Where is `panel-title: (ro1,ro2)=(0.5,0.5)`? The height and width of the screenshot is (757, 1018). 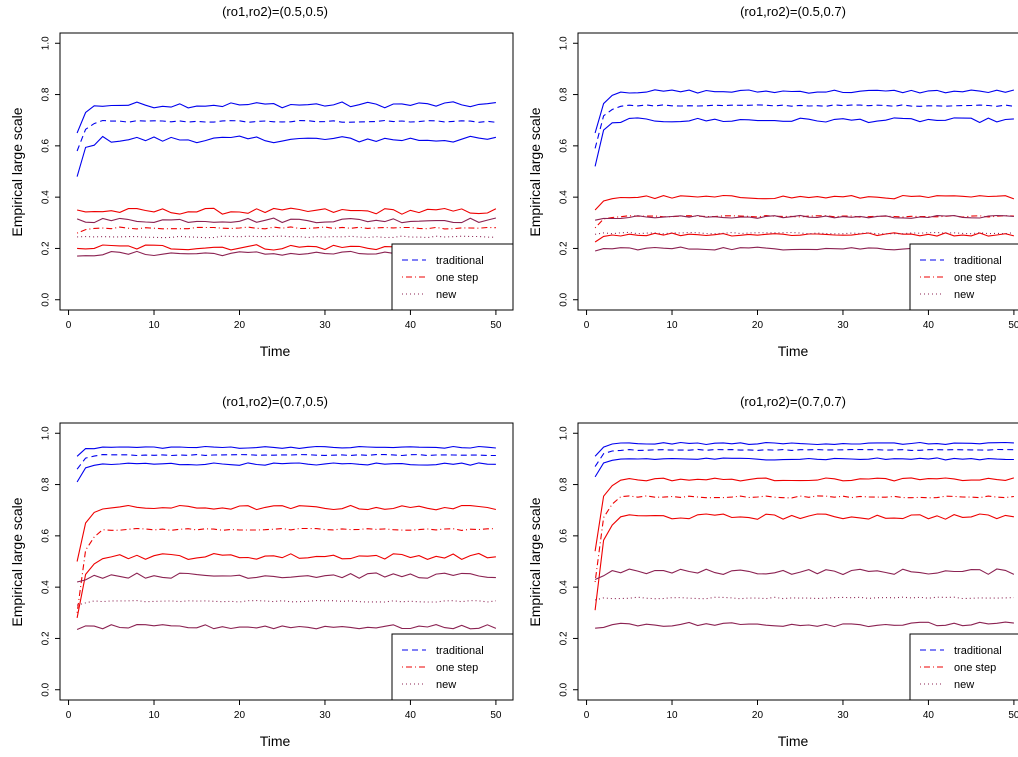
panel-title: (ro1,ro2)=(0.5,0.5) is located at coordinates (275, 11).